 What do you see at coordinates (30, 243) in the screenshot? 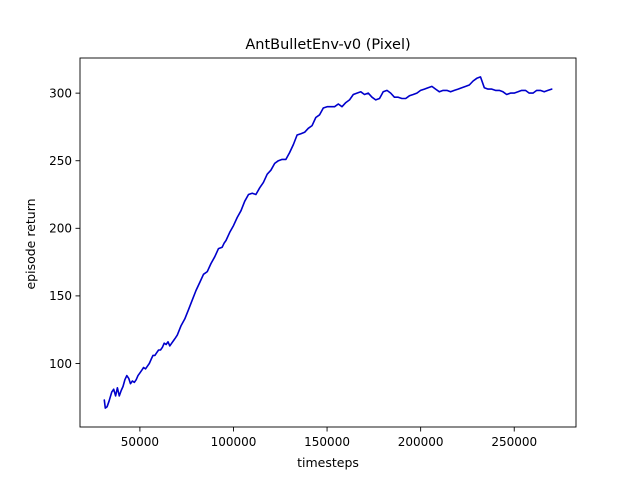
I see `y-axis-label: episode return` at bounding box center [30, 243].